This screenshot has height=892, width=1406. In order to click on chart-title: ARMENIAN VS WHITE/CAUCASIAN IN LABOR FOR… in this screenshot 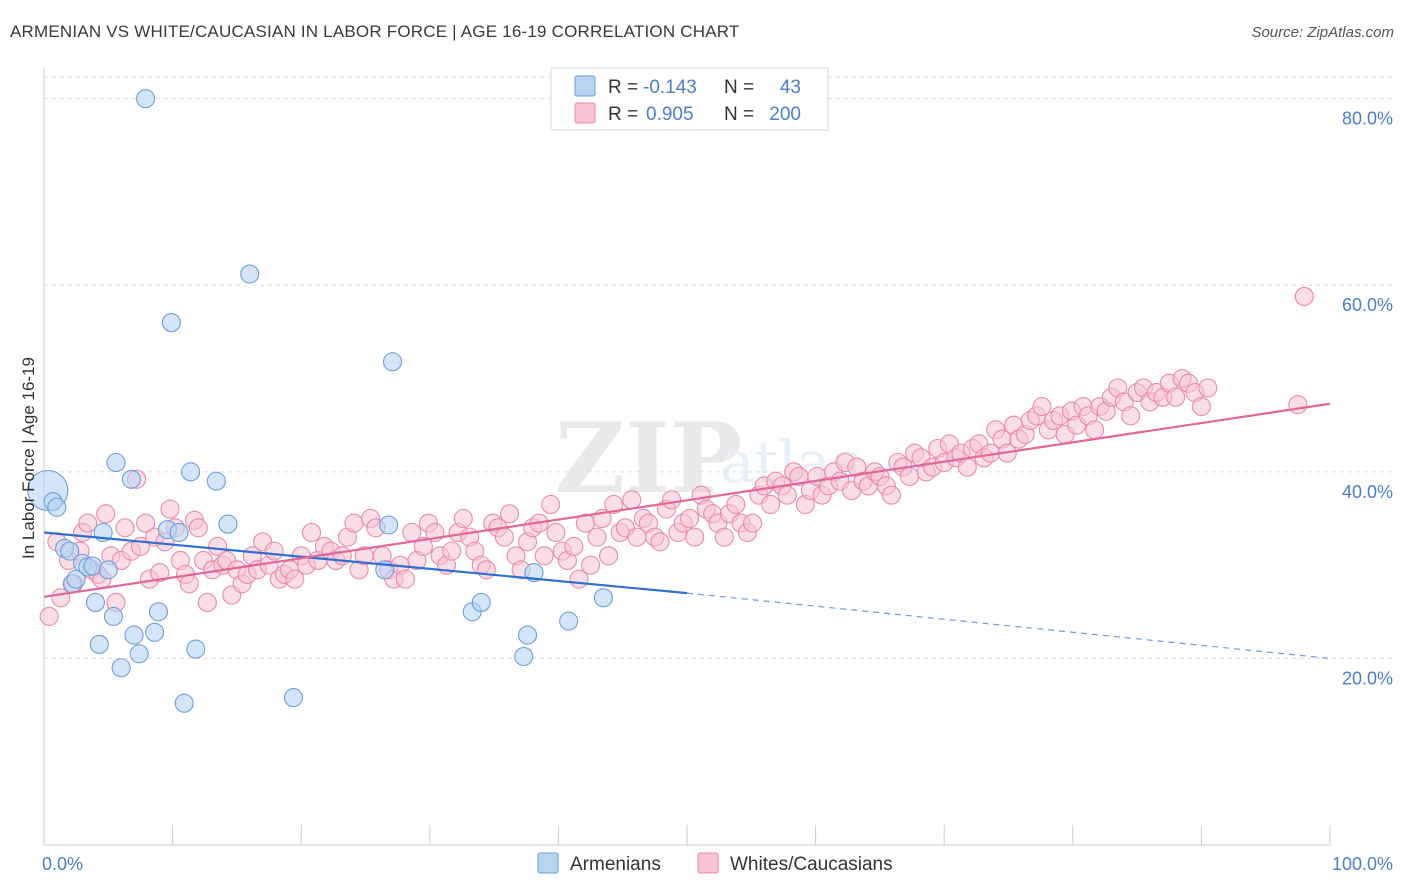, I will do `click(375, 31)`.